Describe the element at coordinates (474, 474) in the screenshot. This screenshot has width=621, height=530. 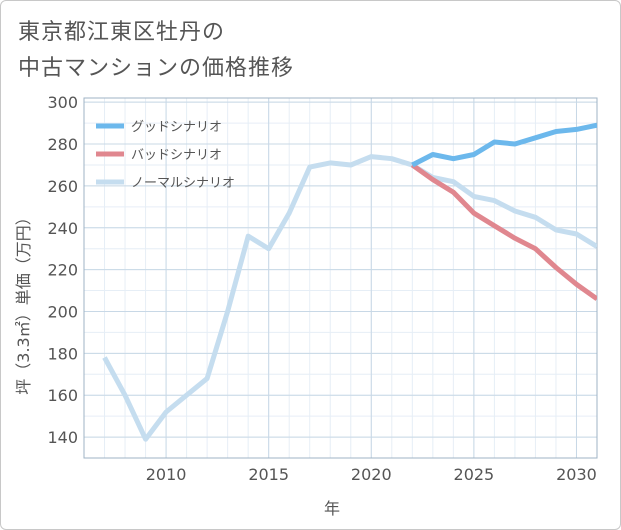
I see `x-tick-label: 2025` at that location.